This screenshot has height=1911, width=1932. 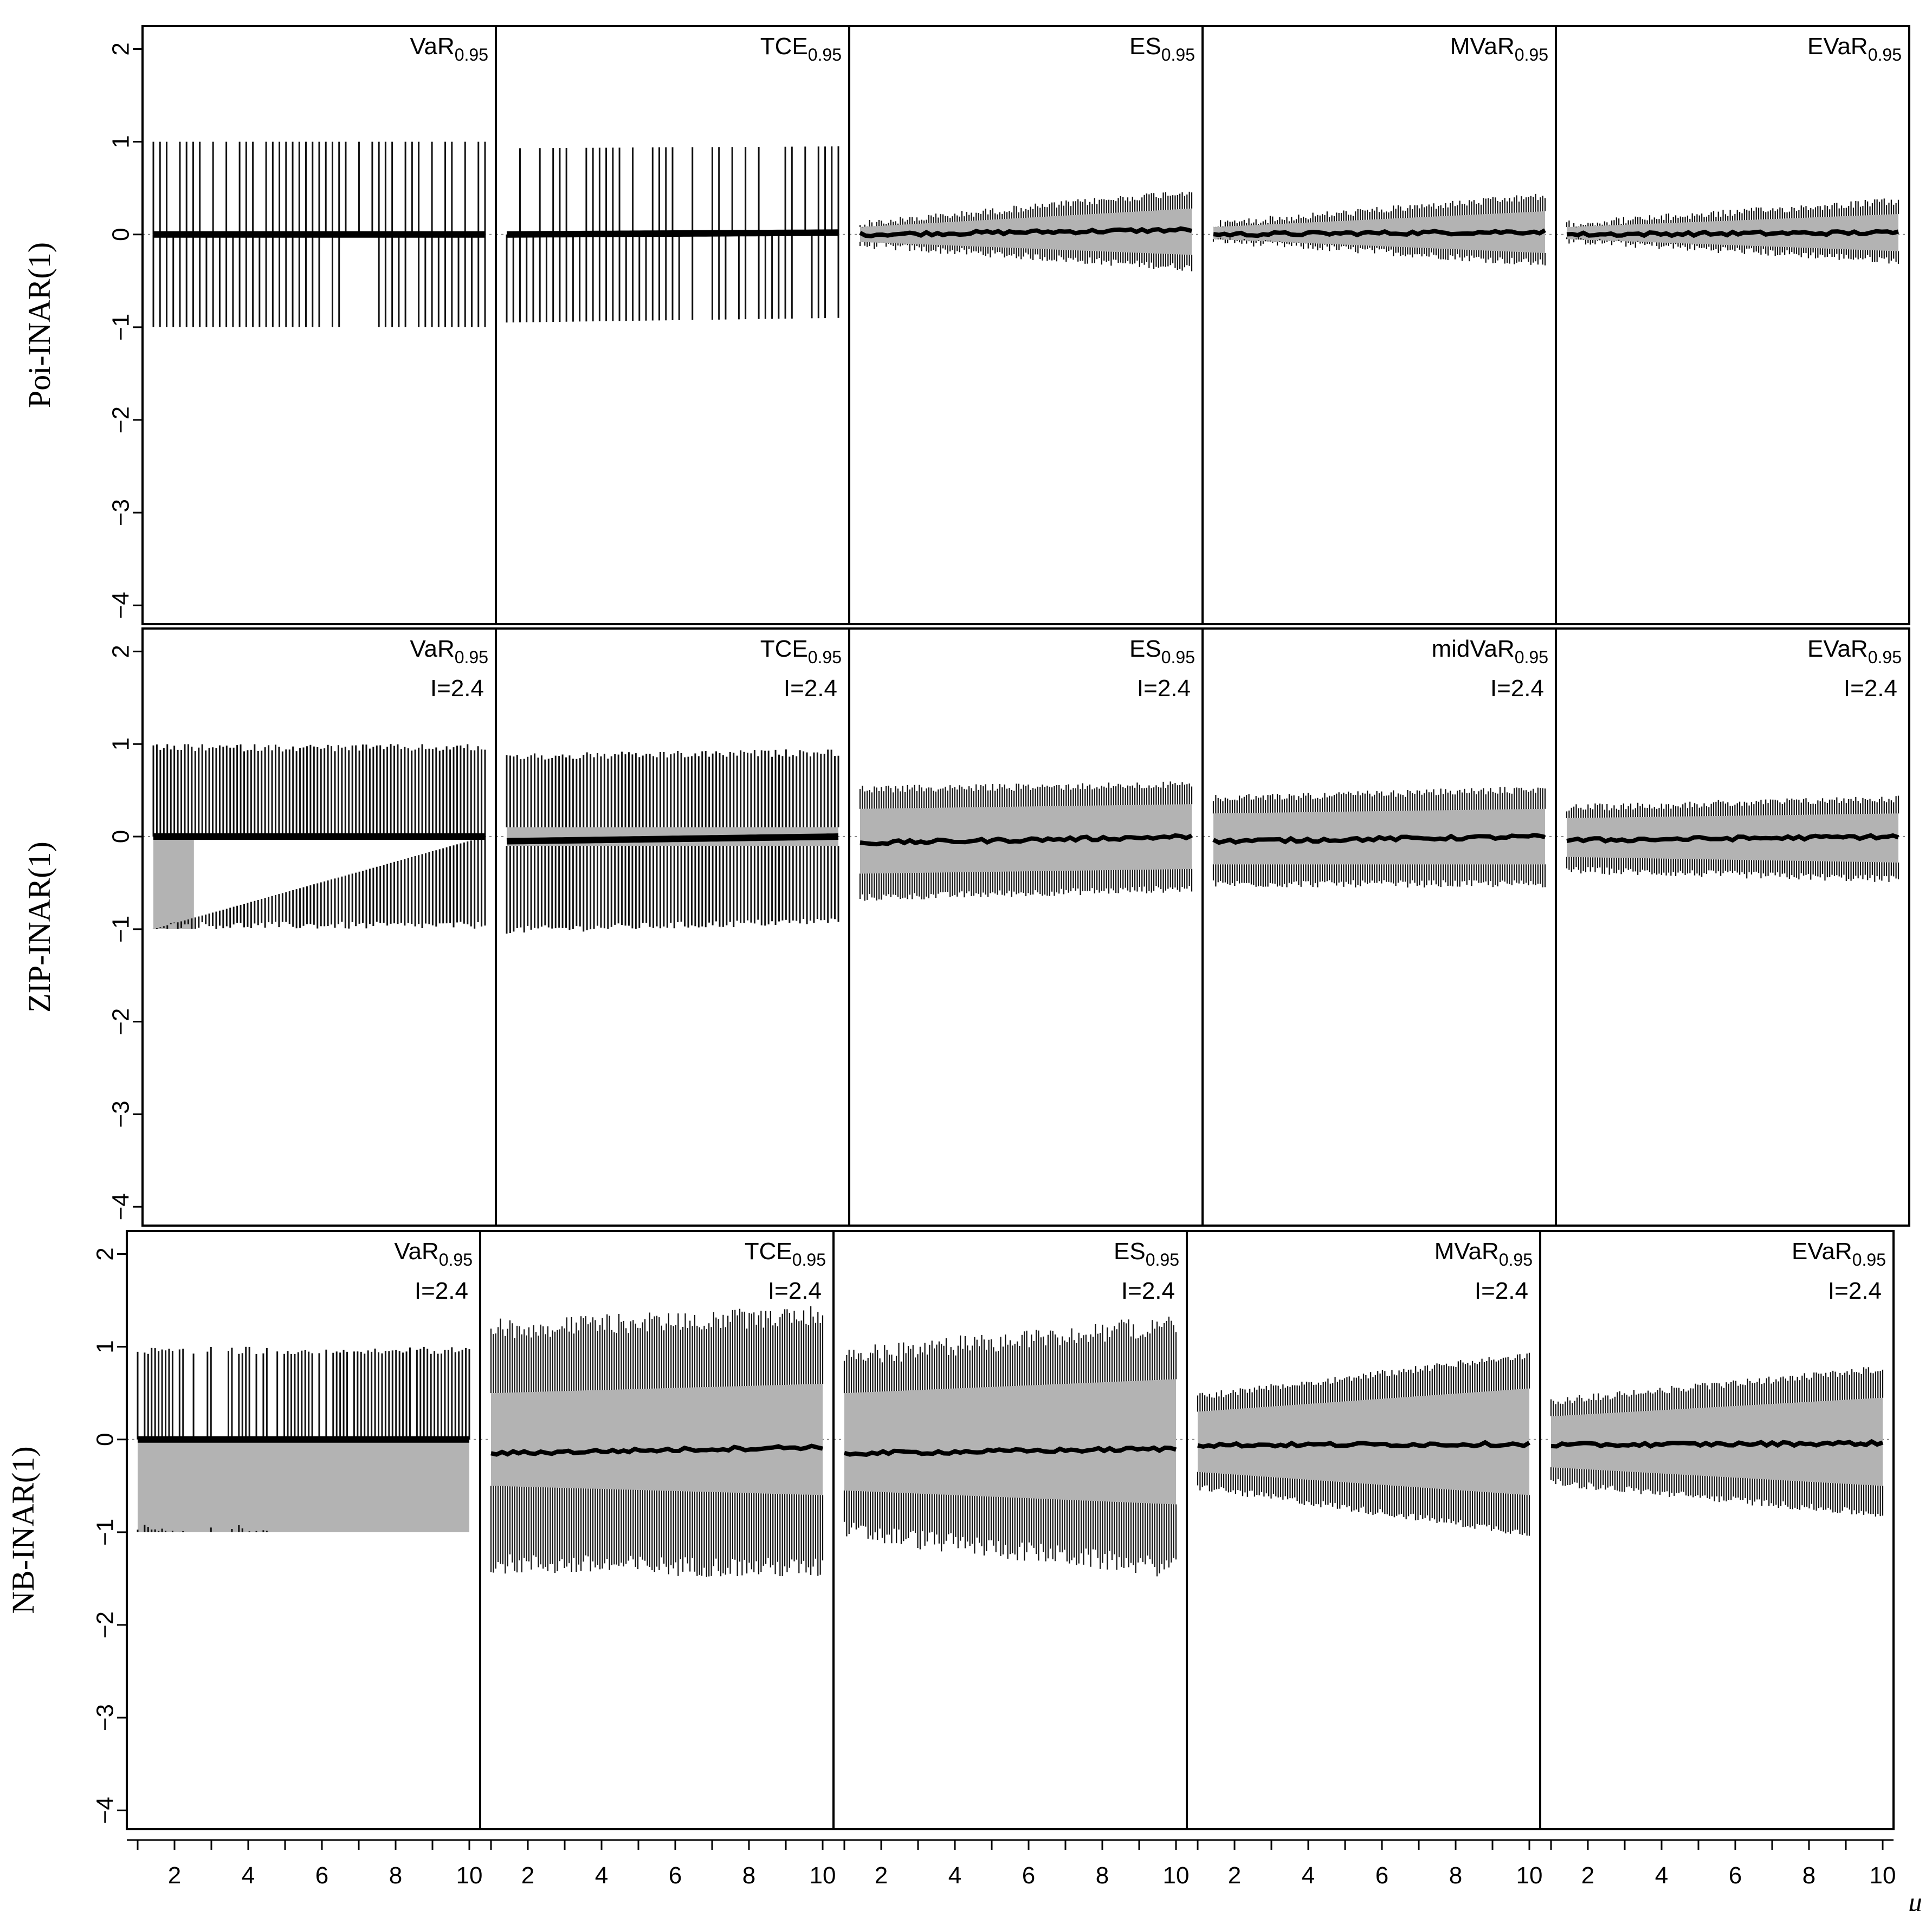 What do you see at coordinates (39, 927) in the screenshot?
I see `row-ylabel: ZIP-INAR(1)` at bounding box center [39, 927].